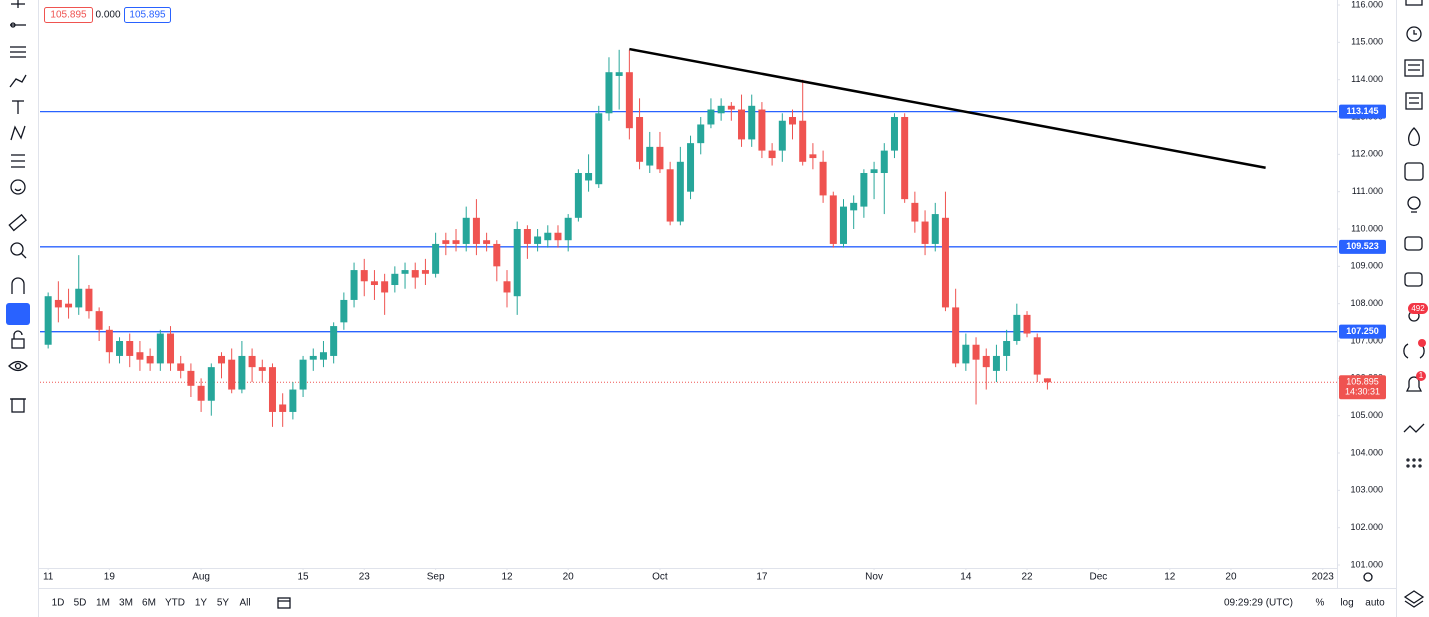 The height and width of the screenshot is (617, 1429). What do you see at coordinates (1375, 603) in the screenshot?
I see `scale-button: auto` at bounding box center [1375, 603].